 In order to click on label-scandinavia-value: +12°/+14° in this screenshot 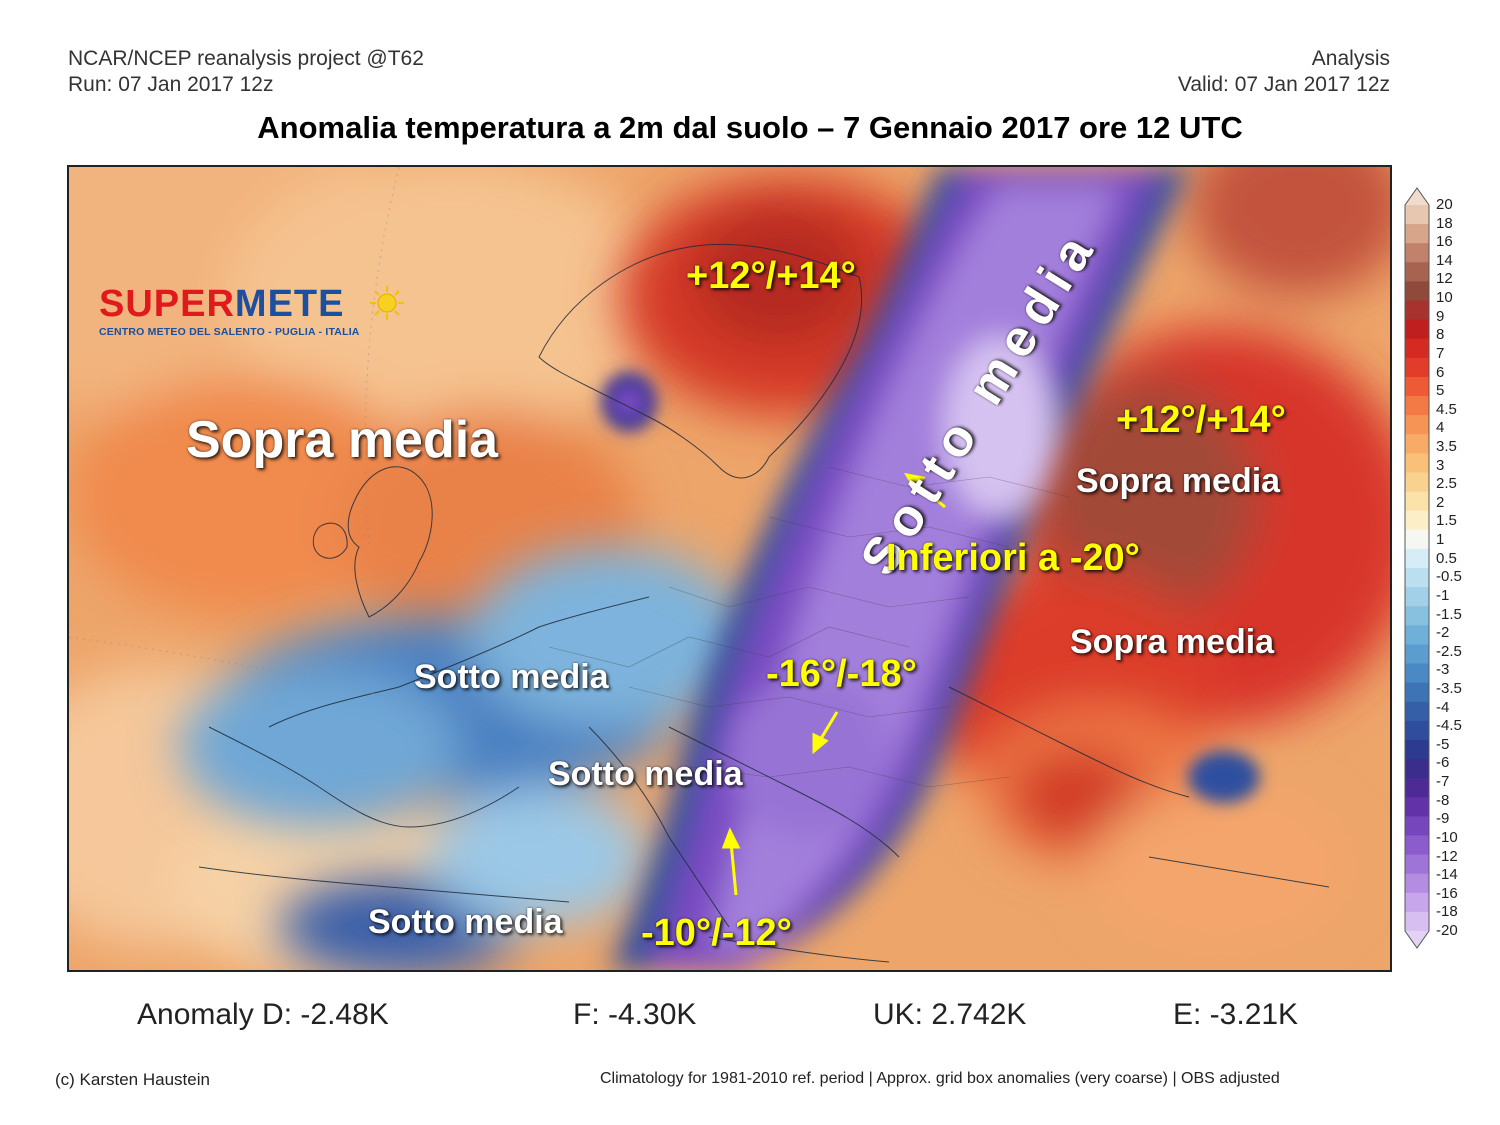, I will do `click(771, 276)`.